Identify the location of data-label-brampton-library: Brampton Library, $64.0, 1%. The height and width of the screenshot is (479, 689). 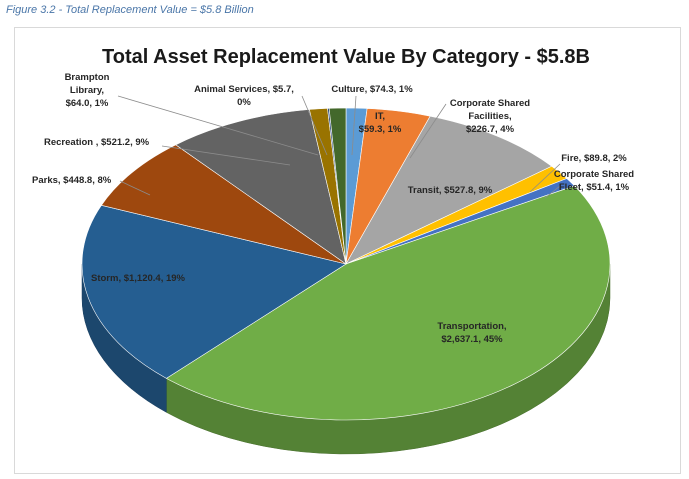
(87, 90).